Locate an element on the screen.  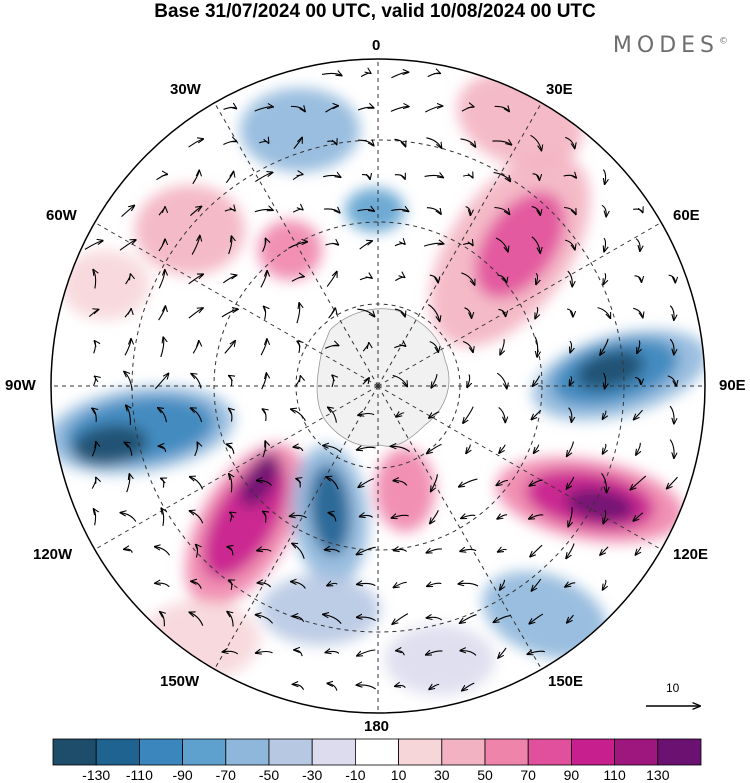
copyright-mark: © is located at coordinates (723, 41).